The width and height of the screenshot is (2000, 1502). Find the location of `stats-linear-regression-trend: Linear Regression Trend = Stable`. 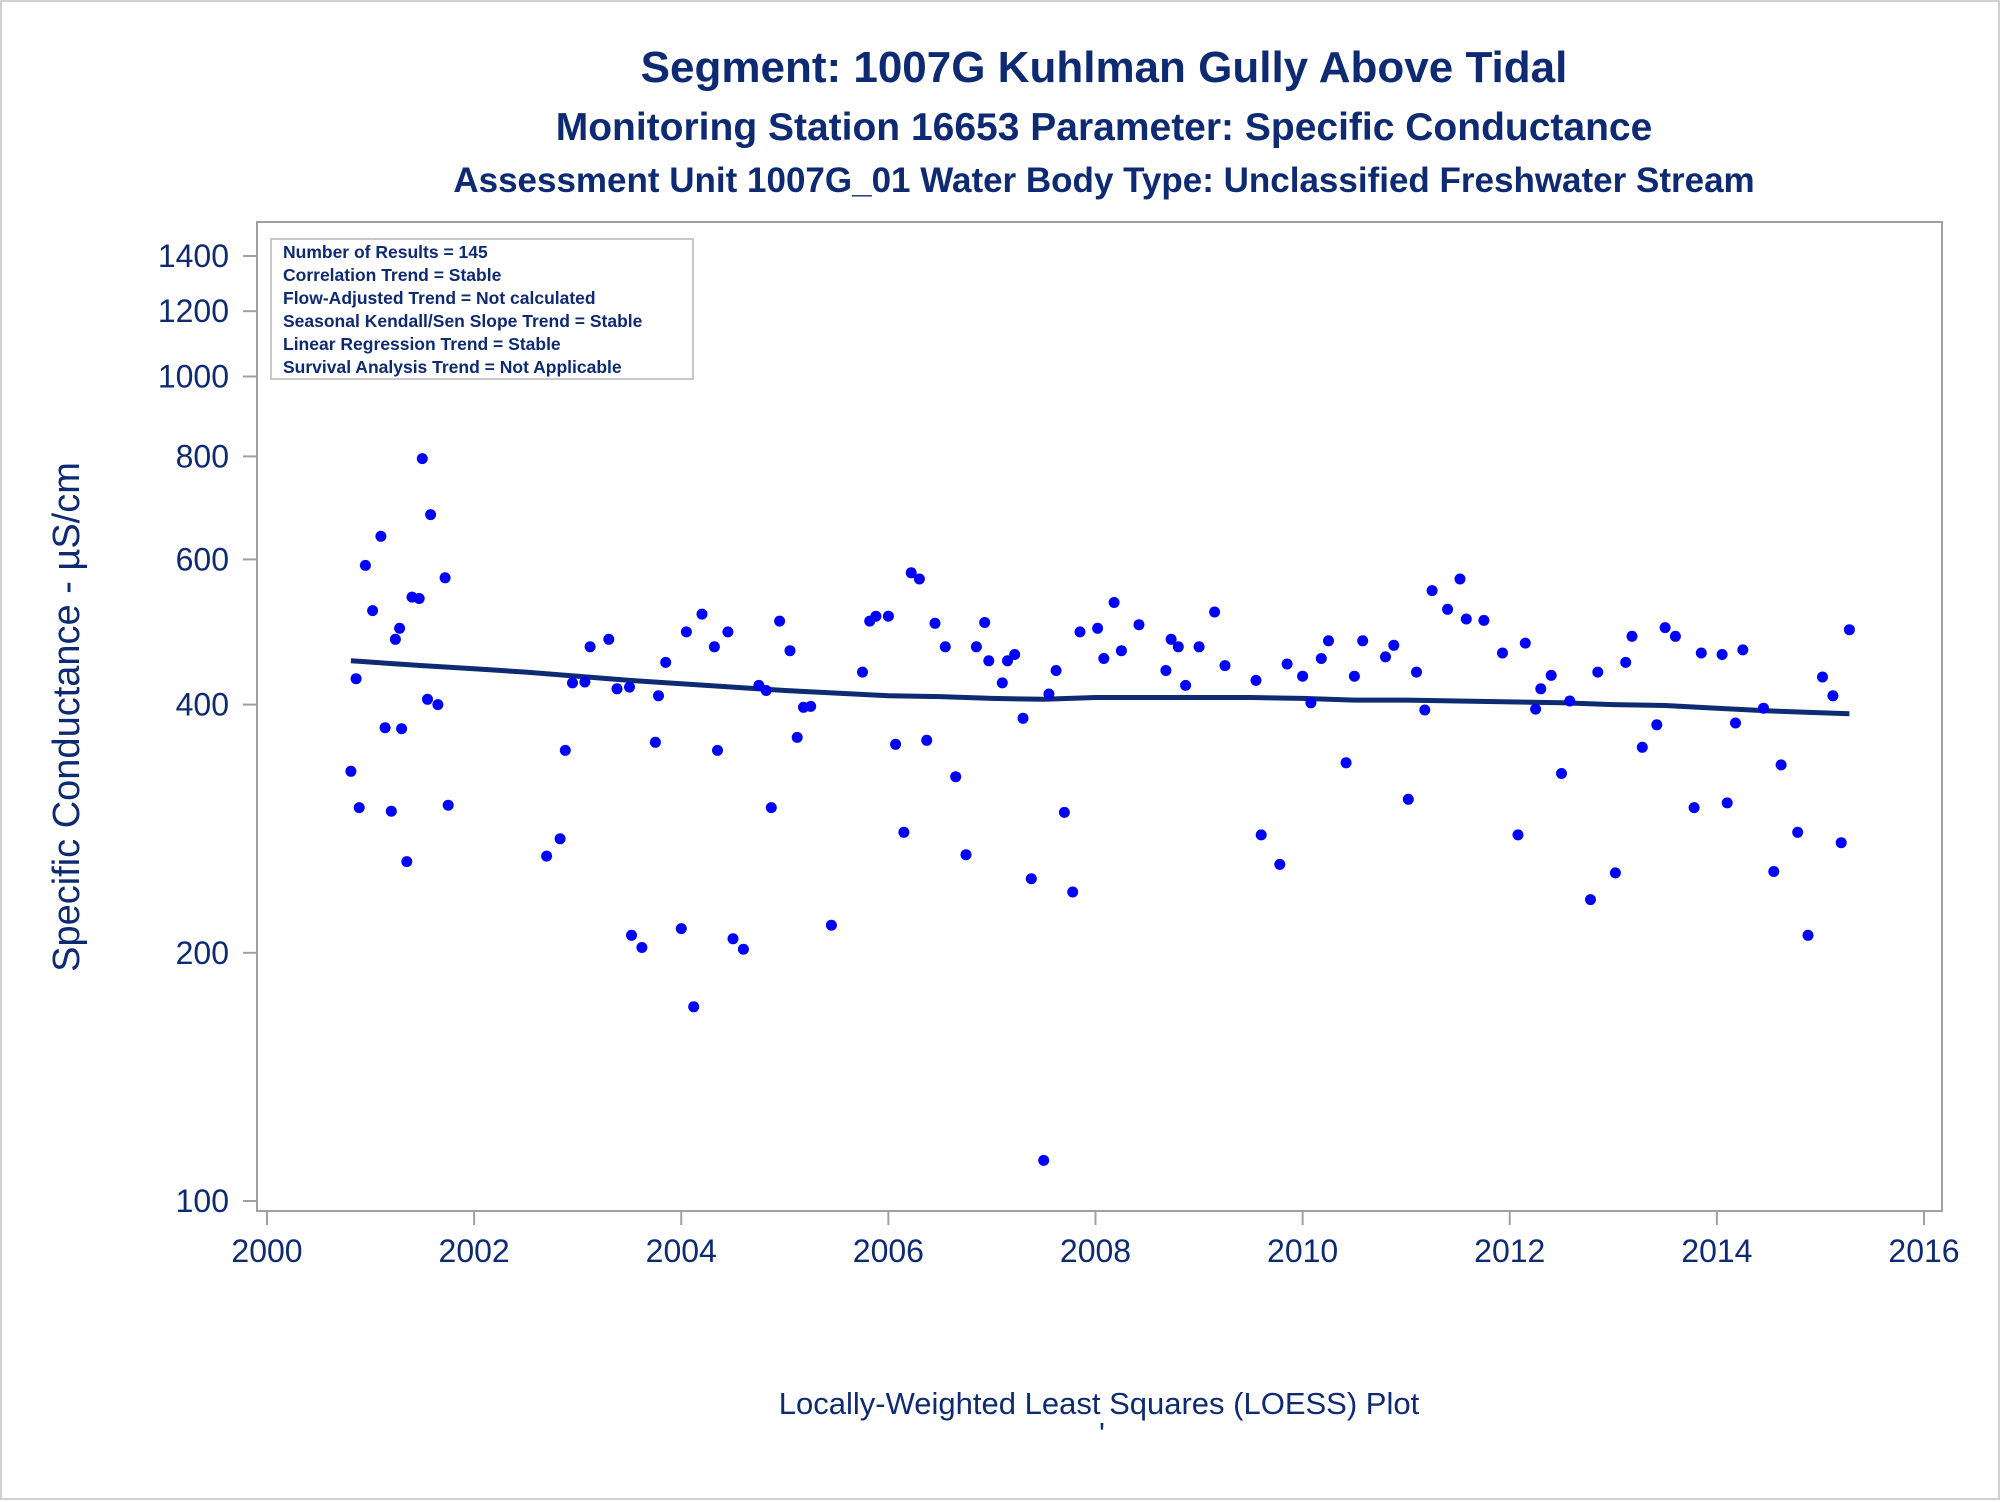

stats-linear-regression-trend: Linear Regression Trend = Stable is located at coordinates (422, 344).